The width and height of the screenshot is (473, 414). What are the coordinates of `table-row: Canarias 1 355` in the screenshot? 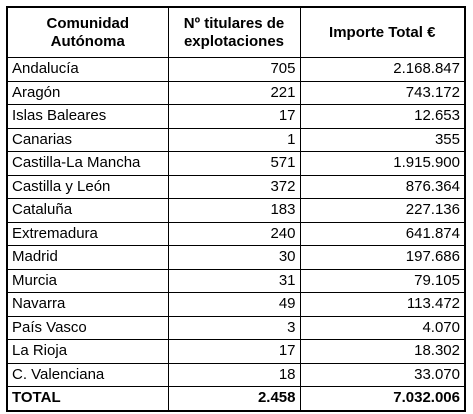 It's located at (236, 139).